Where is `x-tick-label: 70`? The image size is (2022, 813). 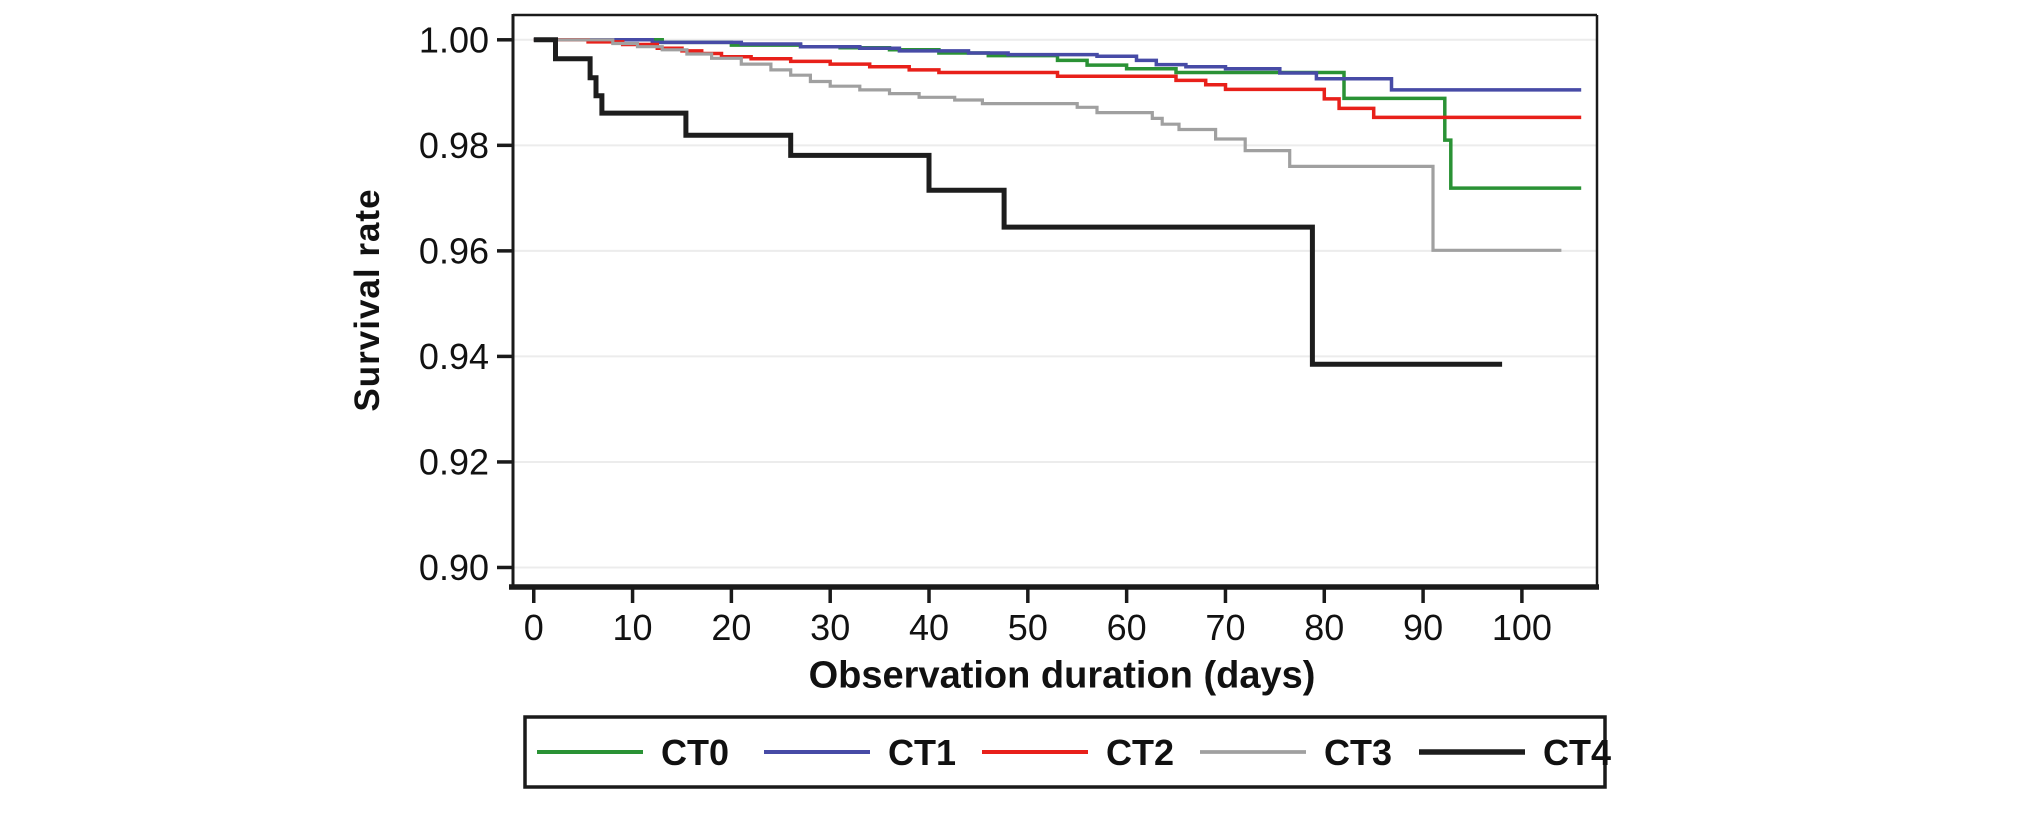
x-tick-label: 70 is located at coordinates (1225, 627).